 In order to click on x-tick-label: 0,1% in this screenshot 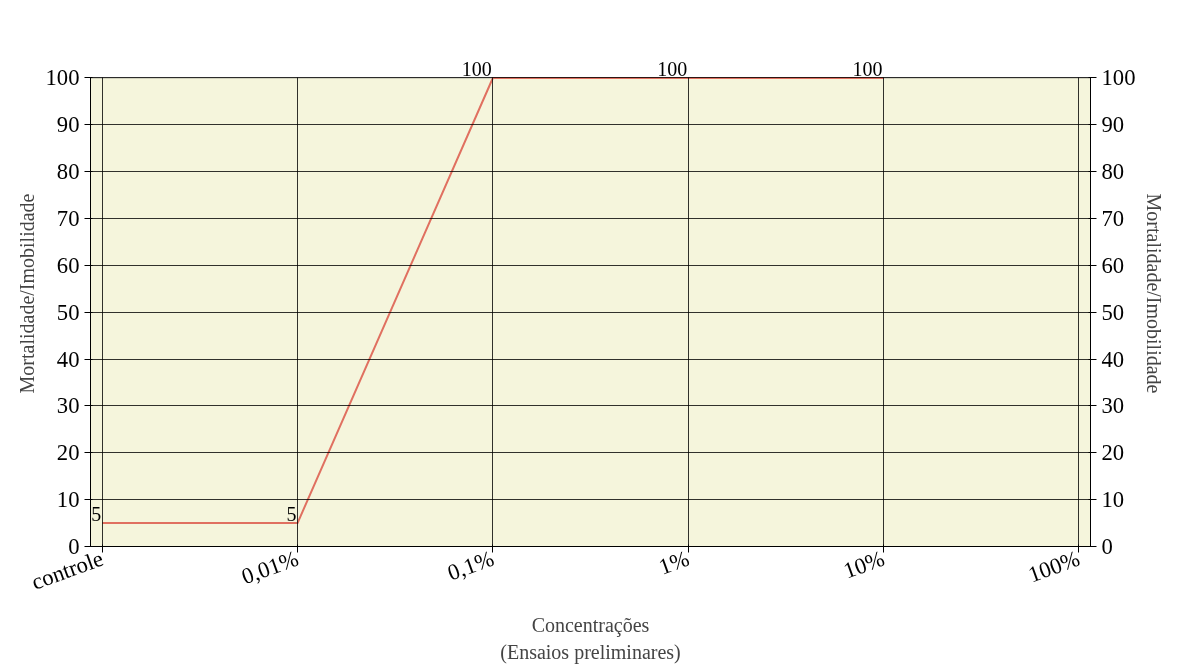, I will do `click(471, 565)`.